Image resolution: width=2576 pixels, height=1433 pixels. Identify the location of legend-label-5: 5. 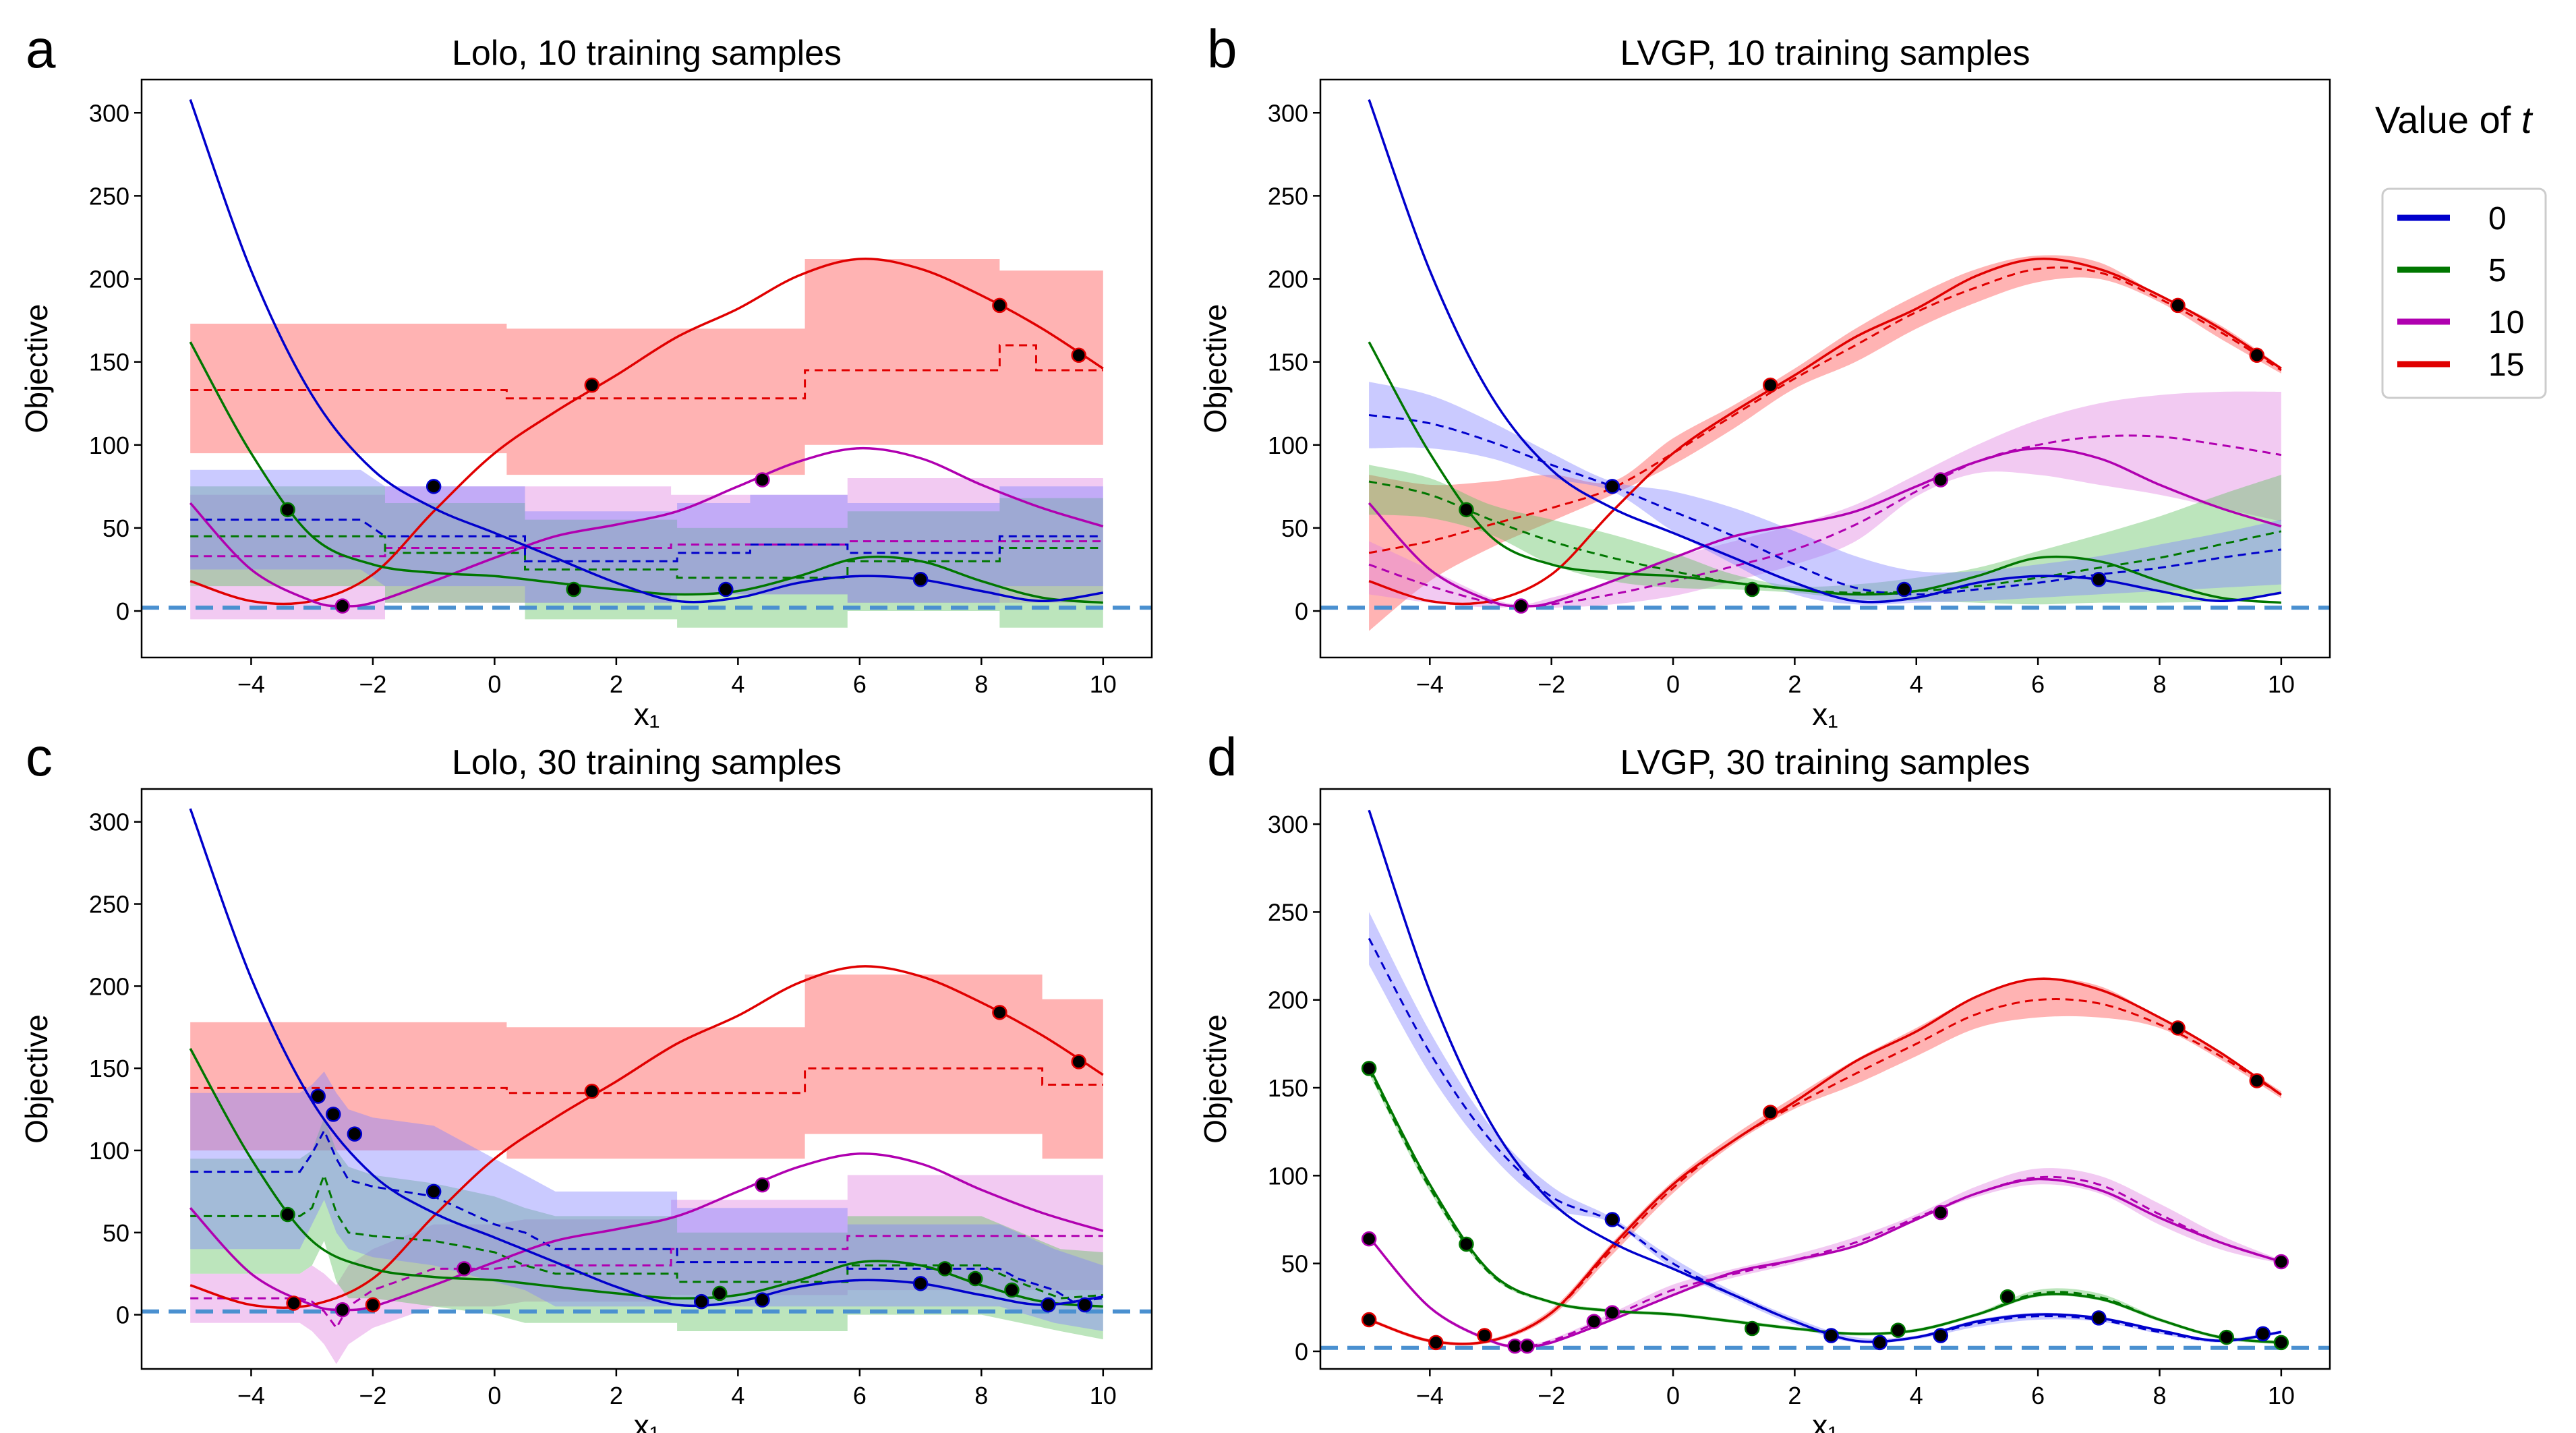
(2498, 271).